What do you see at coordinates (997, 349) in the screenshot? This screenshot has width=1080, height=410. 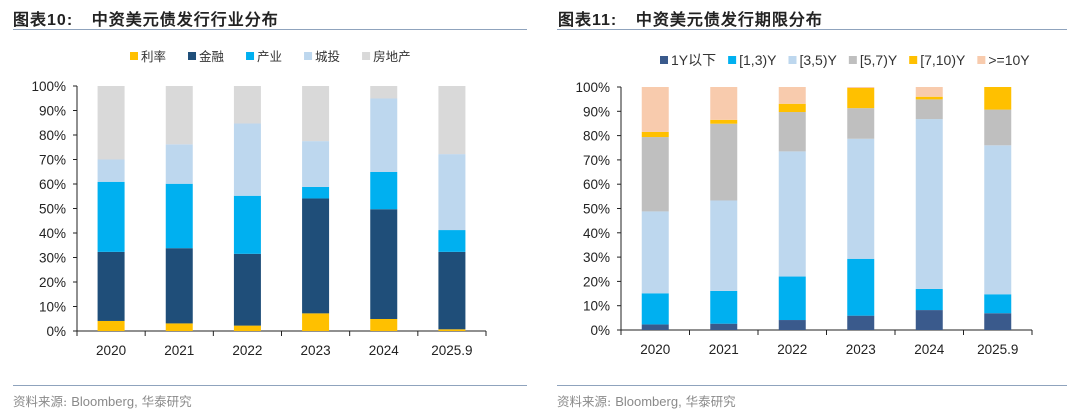 I see `x-tick-label: 2025.9` at bounding box center [997, 349].